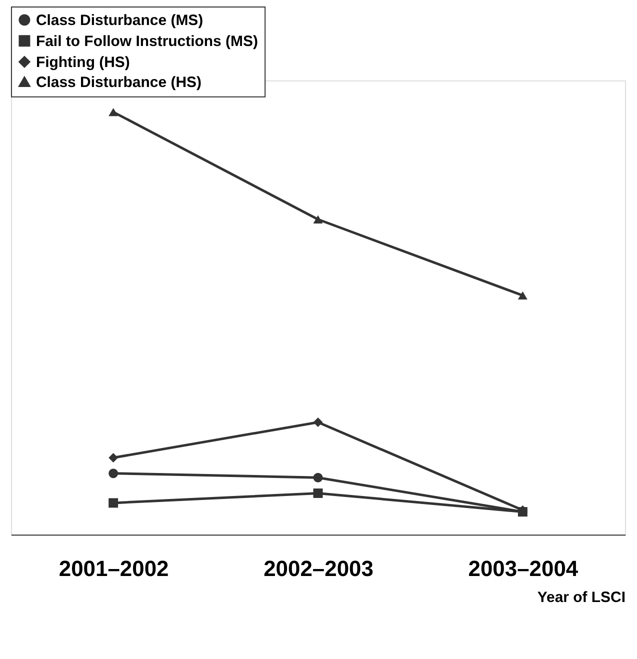 The image size is (637, 659). Describe the element at coordinates (120, 20) in the screenshot. I see `legend-label: Class Disturbance (MS)` at that location.